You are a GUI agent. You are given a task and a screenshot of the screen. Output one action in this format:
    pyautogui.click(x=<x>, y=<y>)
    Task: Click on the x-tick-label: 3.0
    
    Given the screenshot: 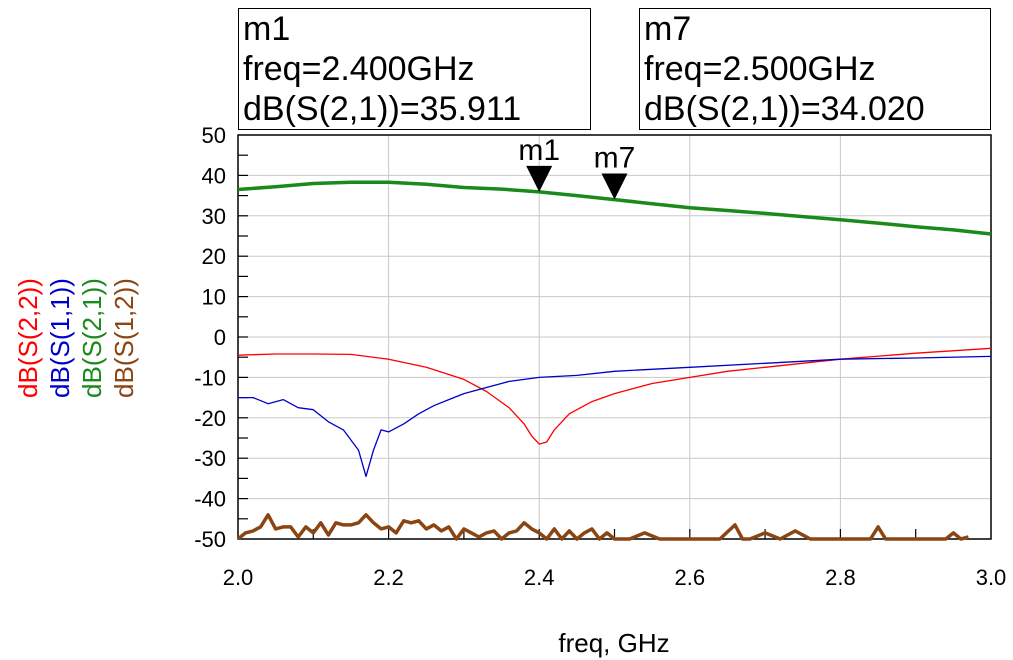 What is the action you would take?
    pyautogui.click(x=991, y=577)
    